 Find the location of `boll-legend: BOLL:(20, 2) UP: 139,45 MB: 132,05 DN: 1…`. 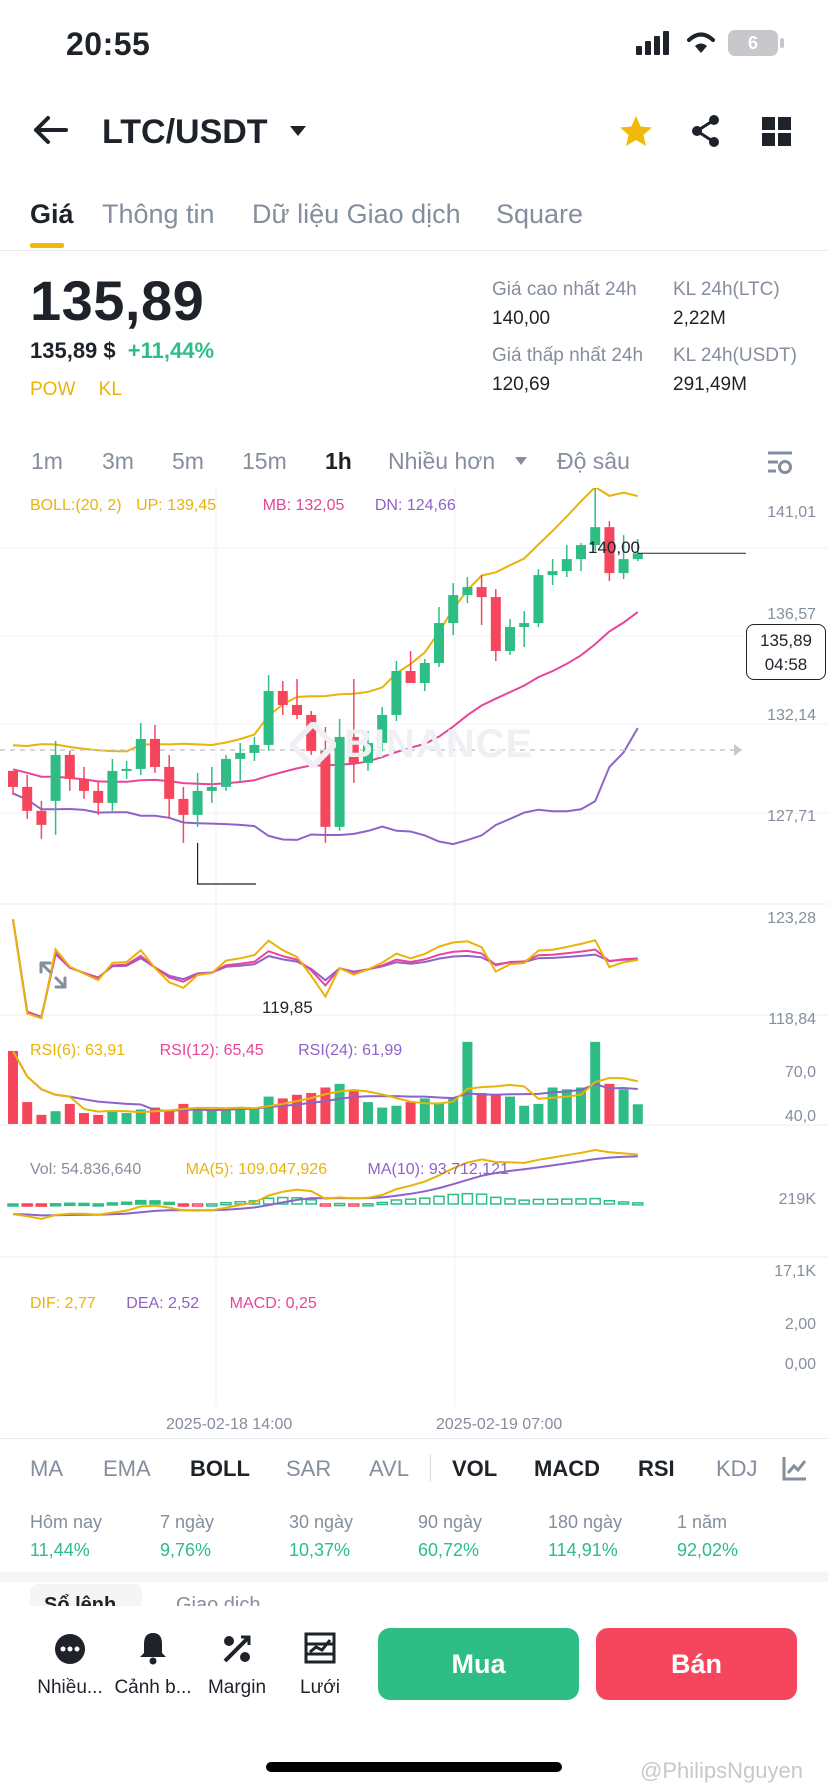

boll-legend: BOLL:(20, 2) UP: 139,45 MB: 132,05 DN: 1… is located at coordinates (243, 506).